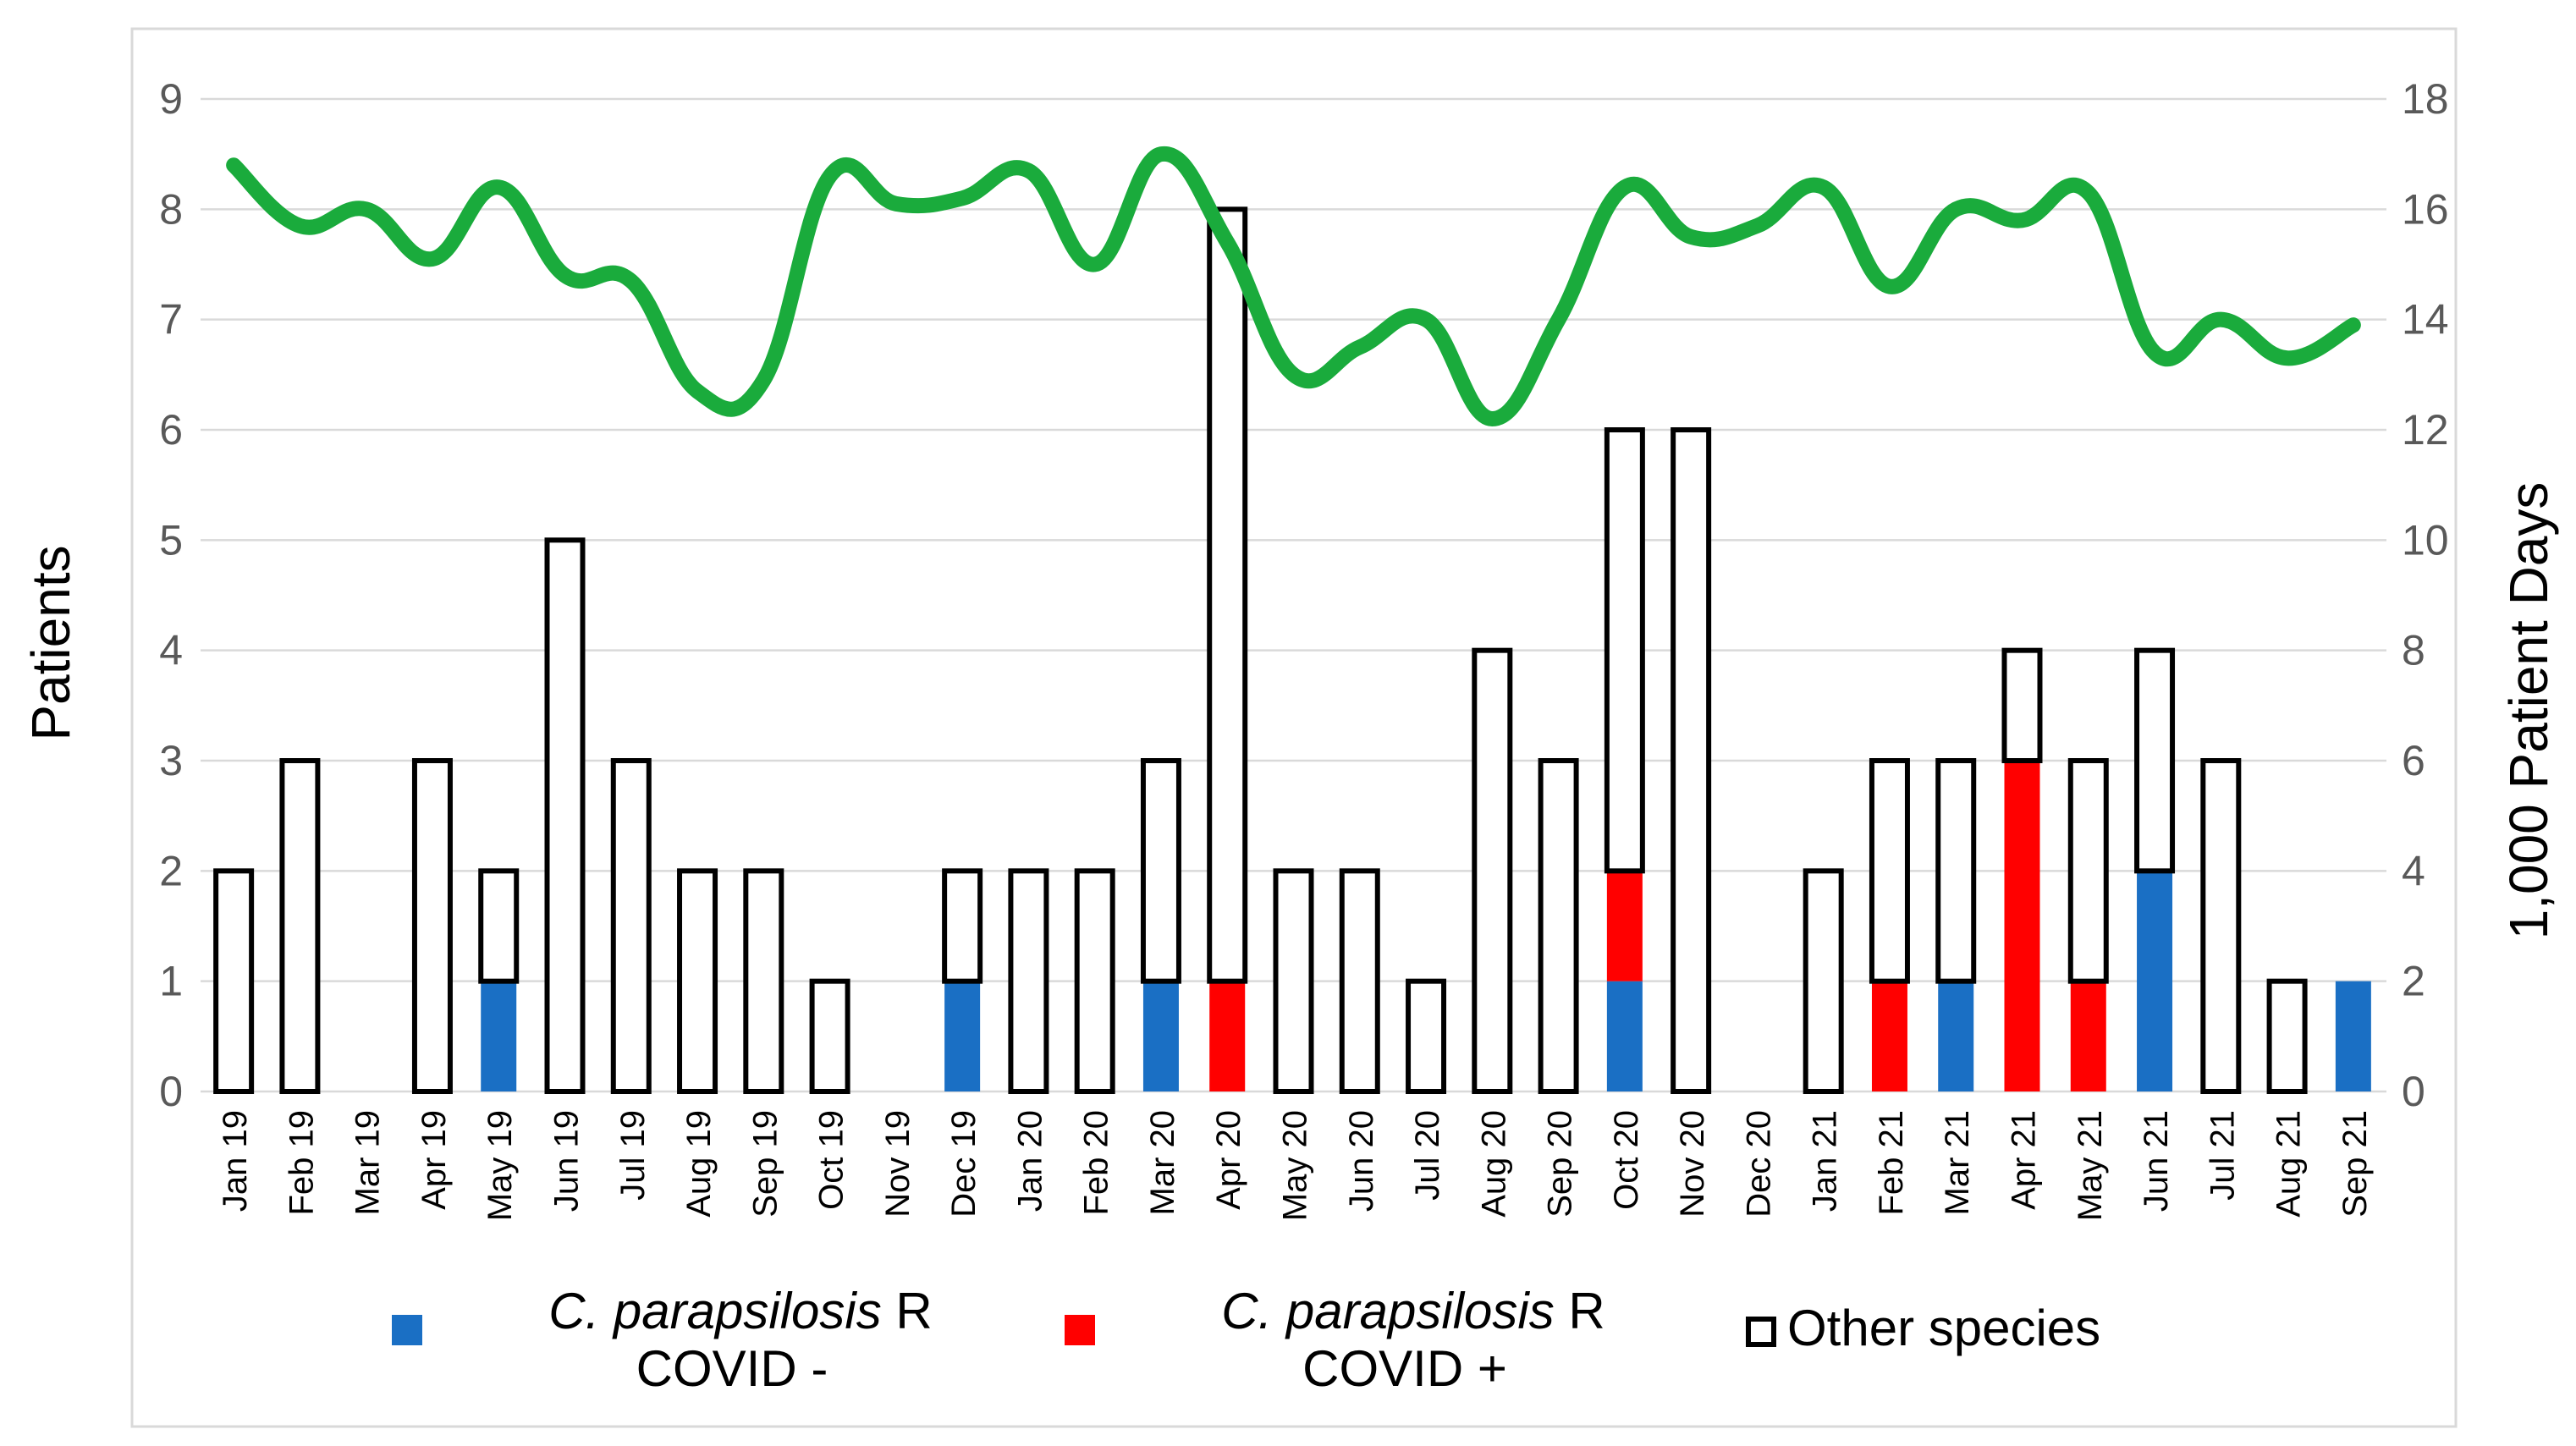  What do you see at coordinates (2156, 1161) in the screenshot?
I see `x-tick-label: Jun 21` at bounding box center [2156, 1161].